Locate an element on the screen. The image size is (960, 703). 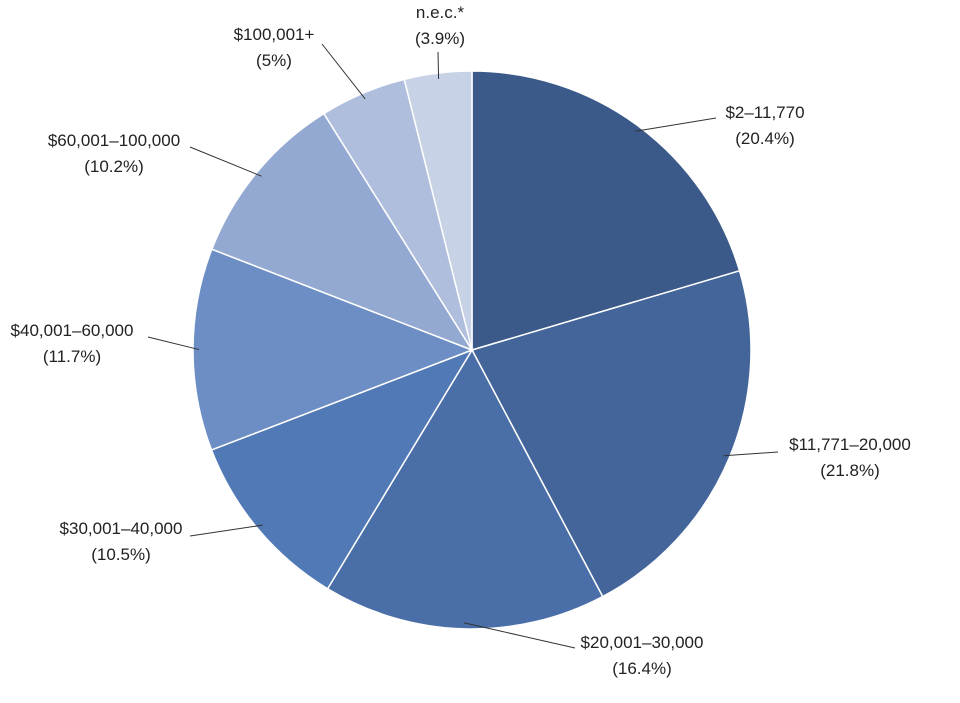
slice-percent-11-771-20-000: (21.8%) is located at coordinates (850, 470).